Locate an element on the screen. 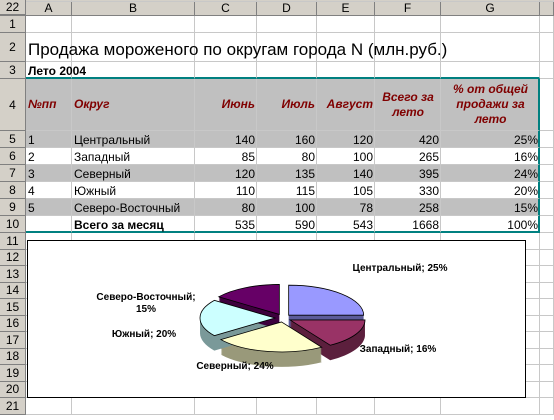 This screenshot has height=420, width=554. row-header: 8 is located at coordinates (13, 190).